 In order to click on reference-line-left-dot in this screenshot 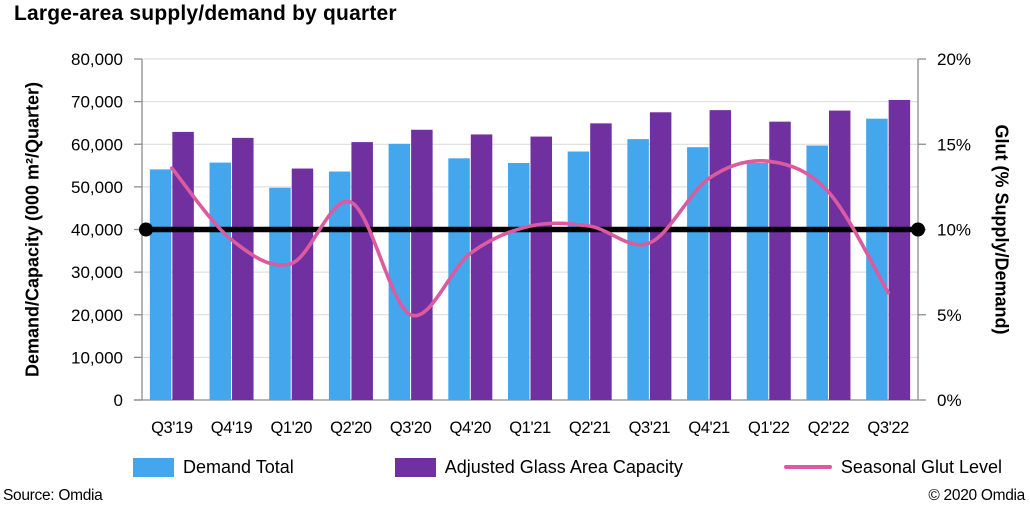, I will do `click(146, 229)`.